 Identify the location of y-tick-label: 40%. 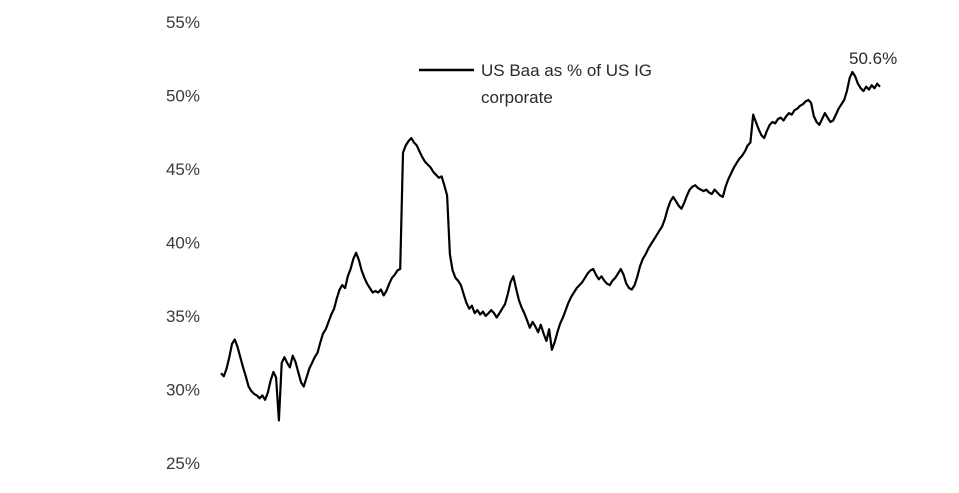
(183, 243).